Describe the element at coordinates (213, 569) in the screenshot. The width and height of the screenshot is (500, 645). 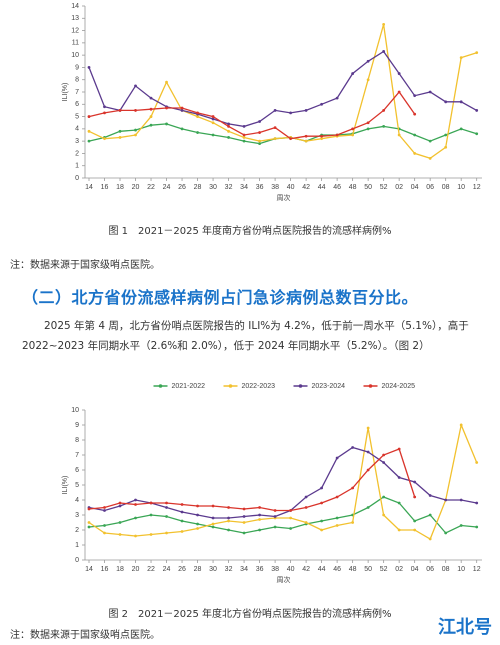
I see `x-tick-label: 30` at that location.